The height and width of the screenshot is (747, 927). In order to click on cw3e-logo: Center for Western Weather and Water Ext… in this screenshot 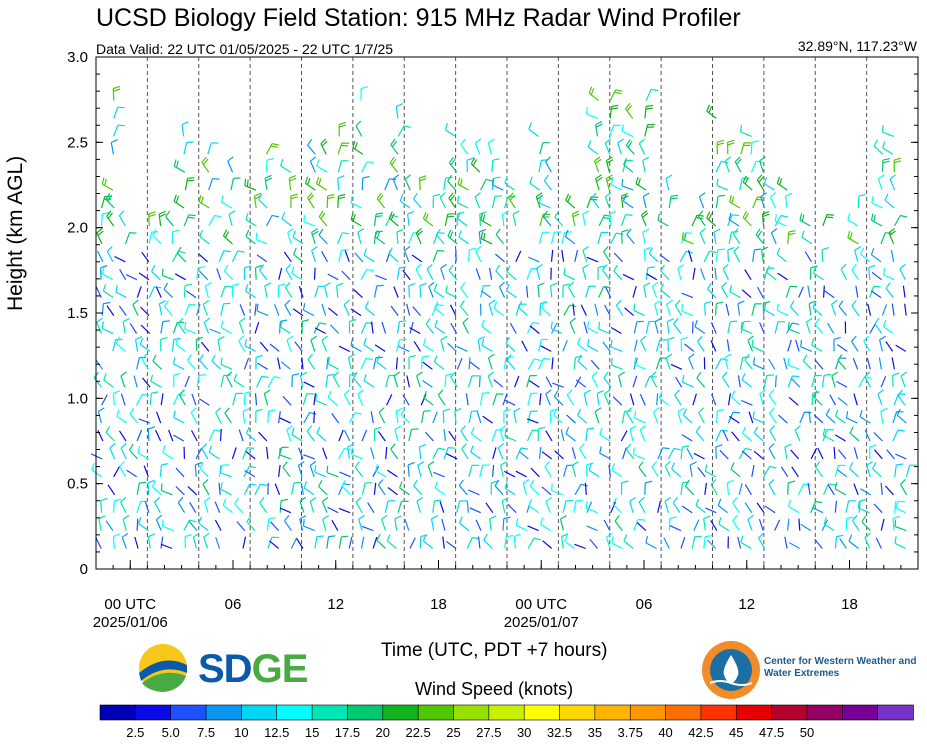, I will do `click(810, 670)`.